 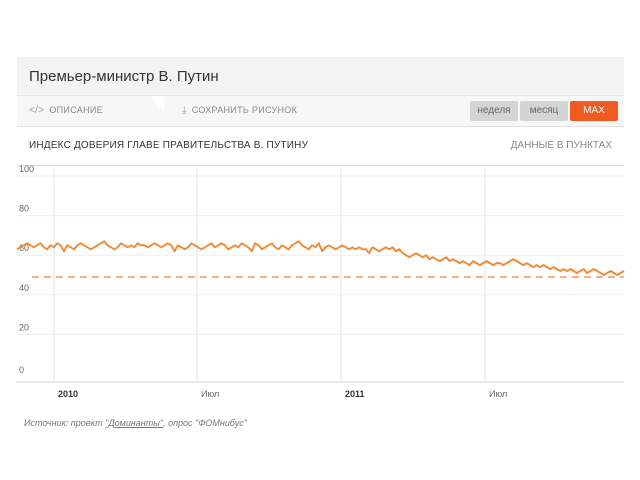 I want to click on code-icon: </>, so click(x=37, y=110).